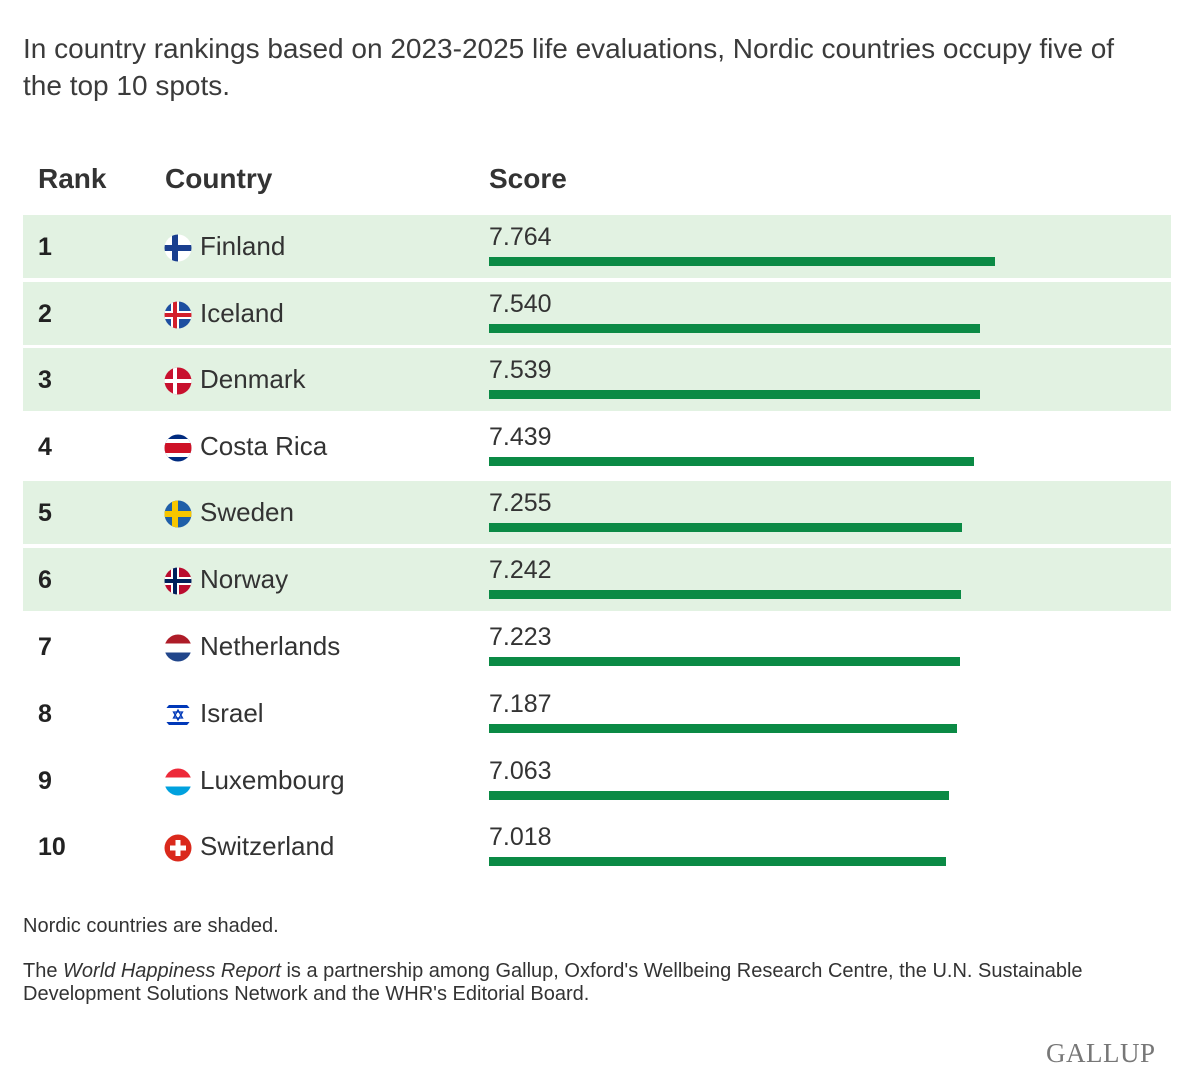  I want to click on score-label: 7.439, so click(520, 437).